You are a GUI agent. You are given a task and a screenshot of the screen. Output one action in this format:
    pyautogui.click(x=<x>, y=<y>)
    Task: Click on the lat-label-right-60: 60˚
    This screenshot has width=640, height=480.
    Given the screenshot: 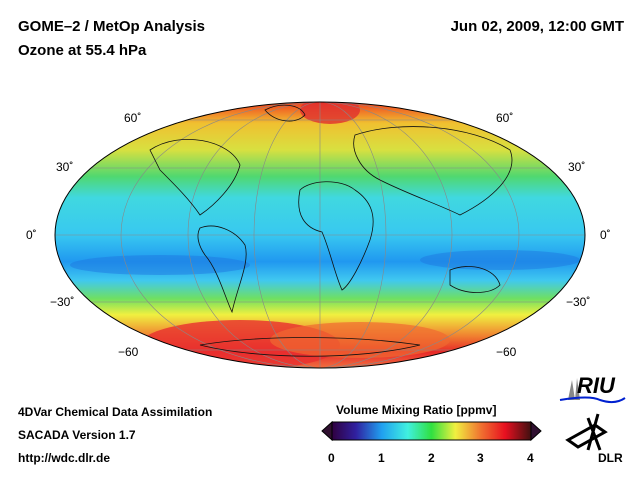 What is the action you would take?
    pyautogui.click(x=505, y=118)
    